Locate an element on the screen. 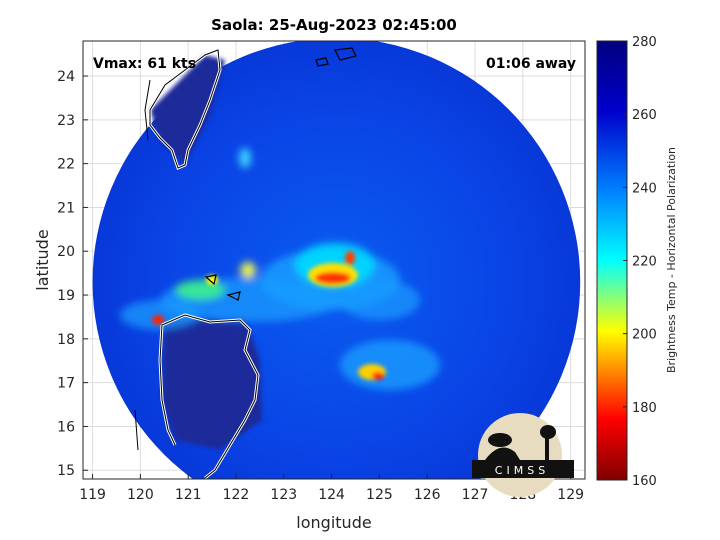 Image resolution: width=720 pixels, height=540 pixels. vmax-annotation: Vmax: 61 kts is located at coordinates (144, 64).